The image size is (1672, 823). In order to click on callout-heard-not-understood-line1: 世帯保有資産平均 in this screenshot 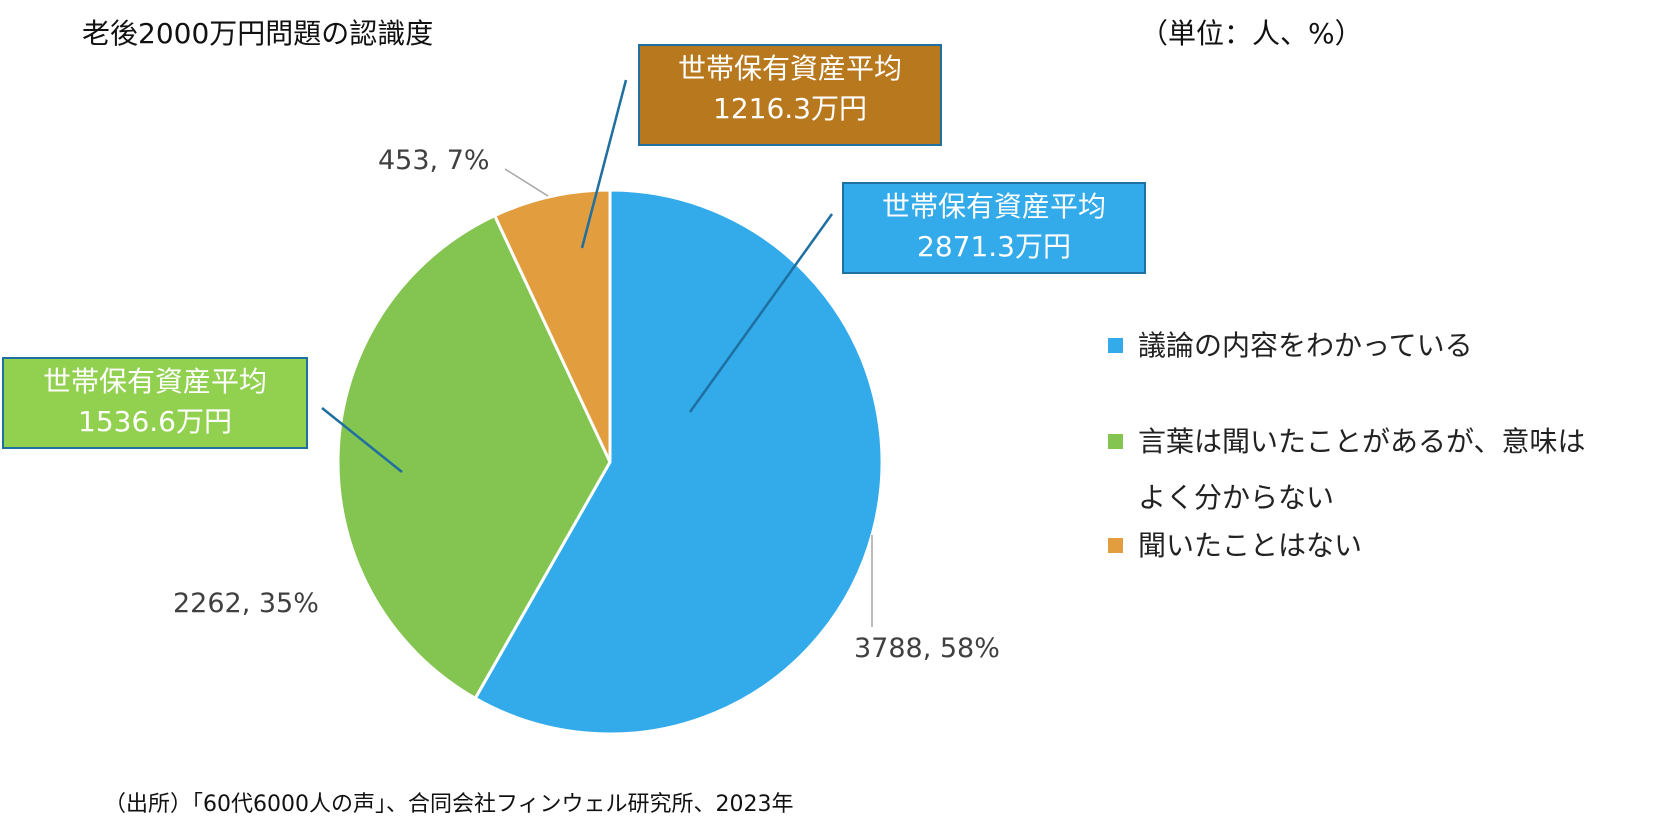, I will do `click(154, 381)`.